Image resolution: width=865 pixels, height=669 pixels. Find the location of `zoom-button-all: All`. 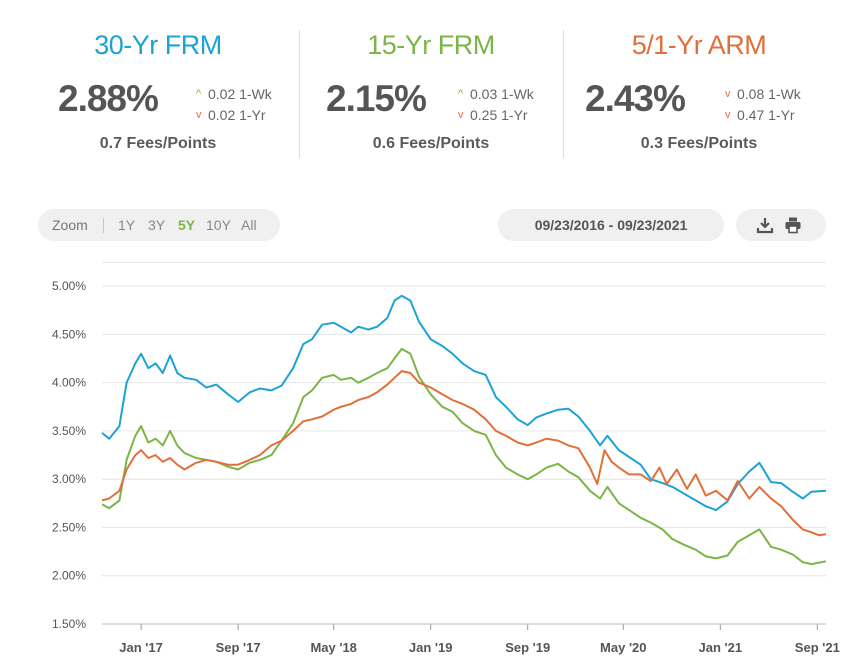

zoom-button-all: All is located at coordinates (249, 225).